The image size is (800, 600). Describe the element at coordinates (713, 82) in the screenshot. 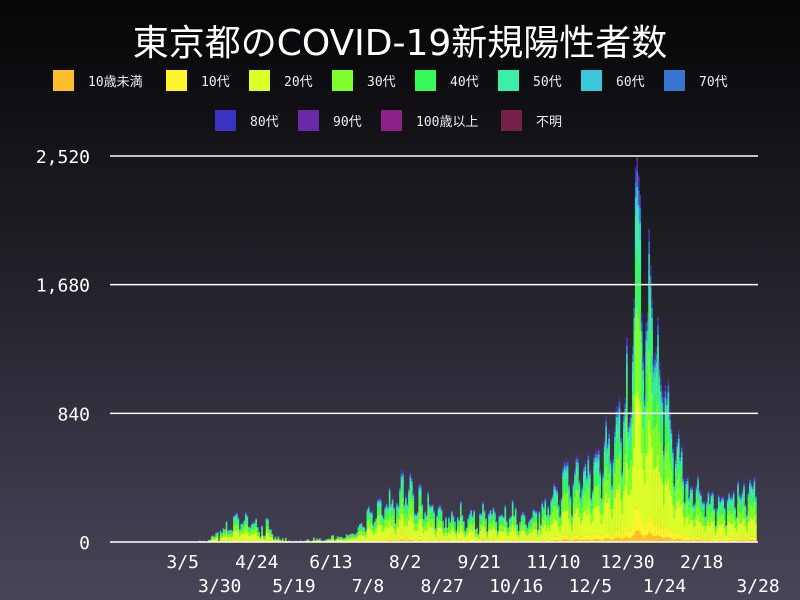

I see `legend-label: 70代` at that location.